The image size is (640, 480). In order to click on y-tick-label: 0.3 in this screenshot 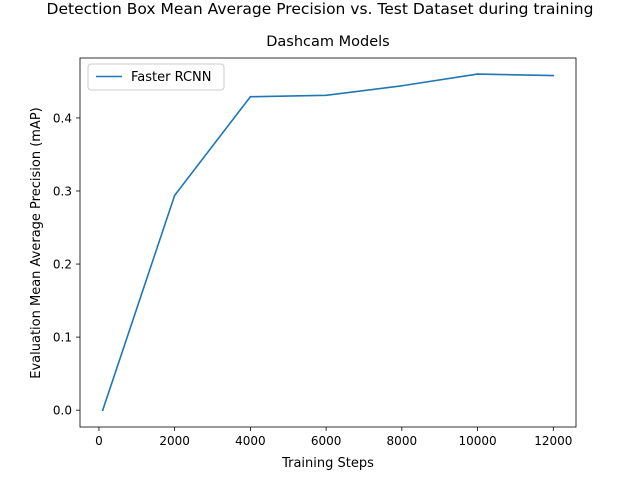, I will do `click(62, 191)`.